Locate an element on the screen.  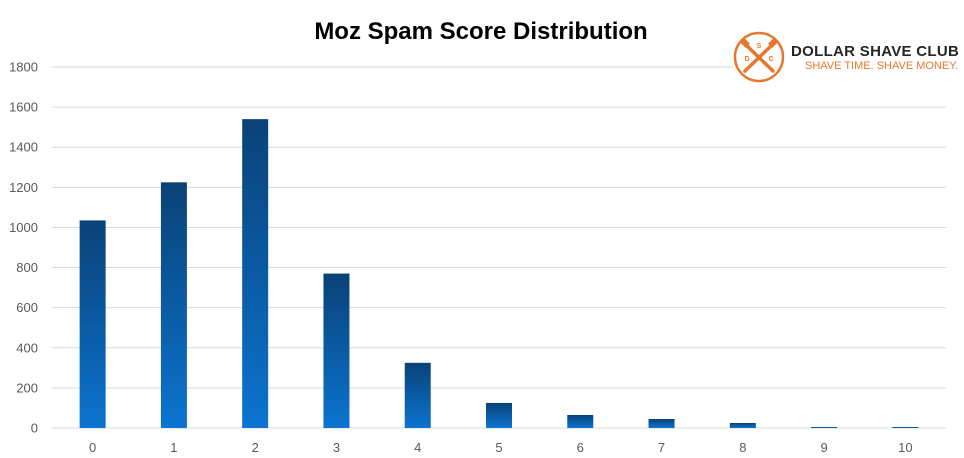
y-tick-label: 1600 is located at coordinates (23, 107).